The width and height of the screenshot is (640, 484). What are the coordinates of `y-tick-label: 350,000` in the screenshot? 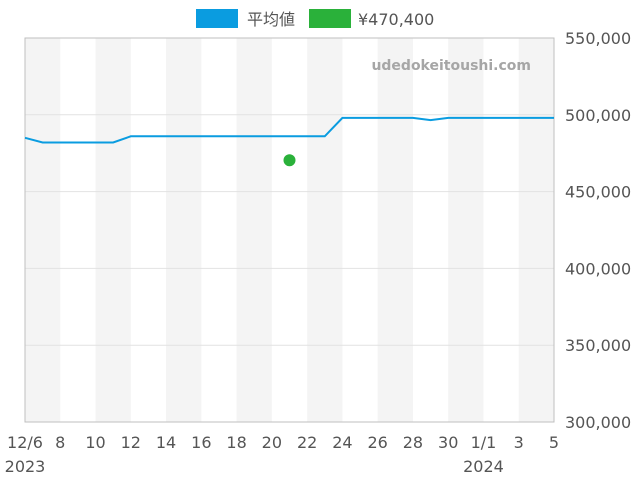 It's located at (598, 345).